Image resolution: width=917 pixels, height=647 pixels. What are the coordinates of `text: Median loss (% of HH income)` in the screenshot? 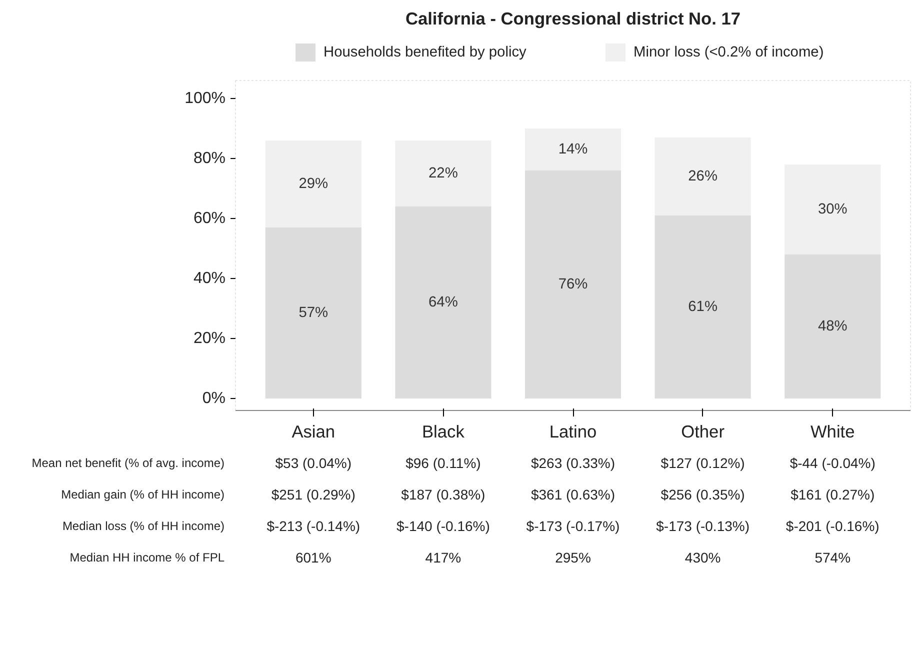 It's located at (143, 526).